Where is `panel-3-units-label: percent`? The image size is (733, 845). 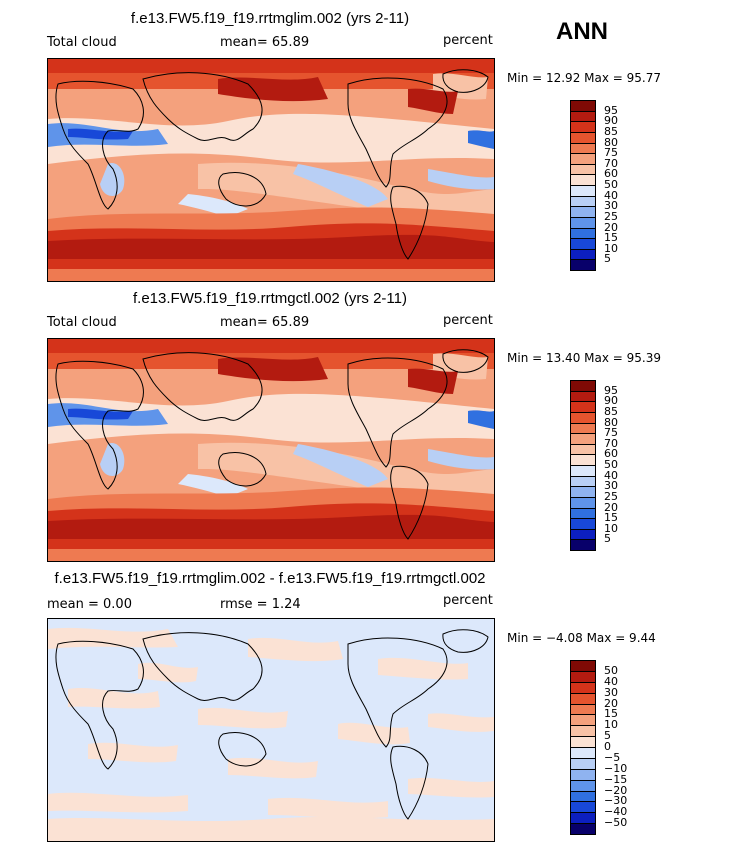 panel-3-units-label: percent is located at coordinates (468, 600).